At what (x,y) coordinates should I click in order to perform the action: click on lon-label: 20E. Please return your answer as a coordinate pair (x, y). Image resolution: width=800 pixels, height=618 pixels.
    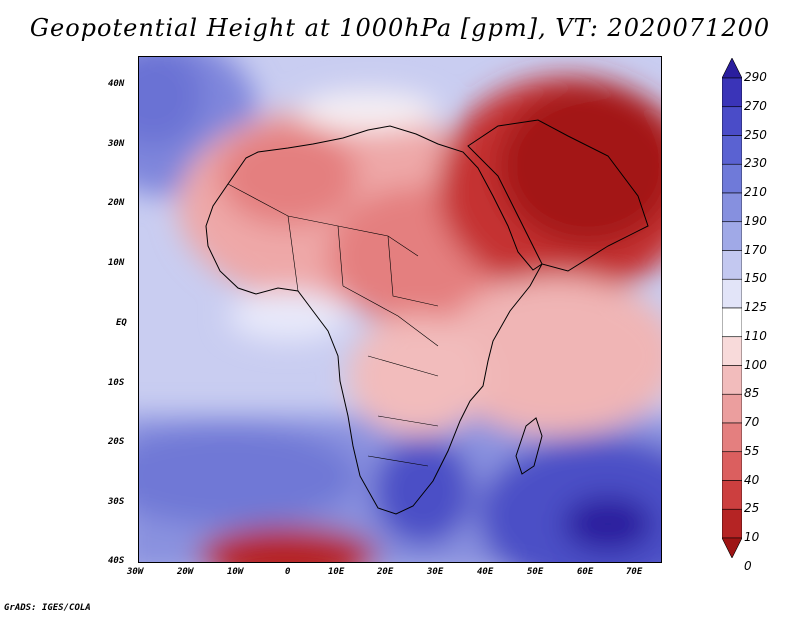
    Looking at the image, I should click on (385, 572).